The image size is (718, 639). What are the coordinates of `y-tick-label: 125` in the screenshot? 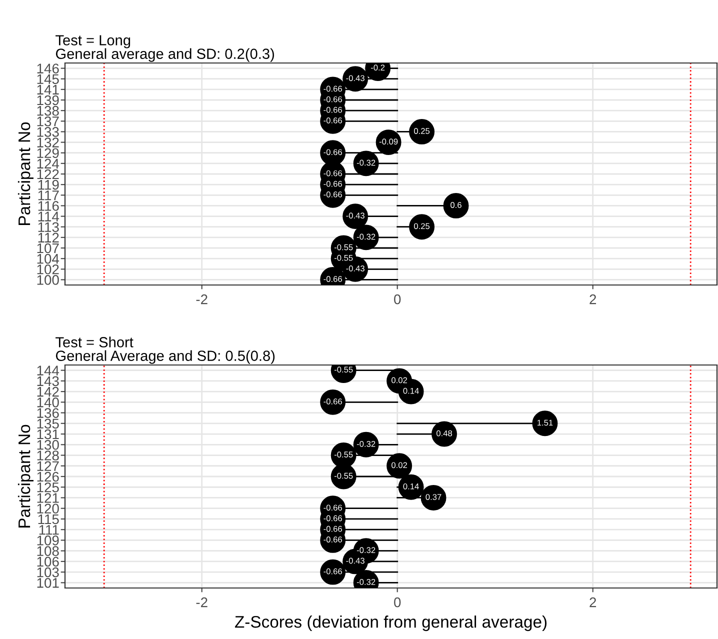 It's located at (48, 487).